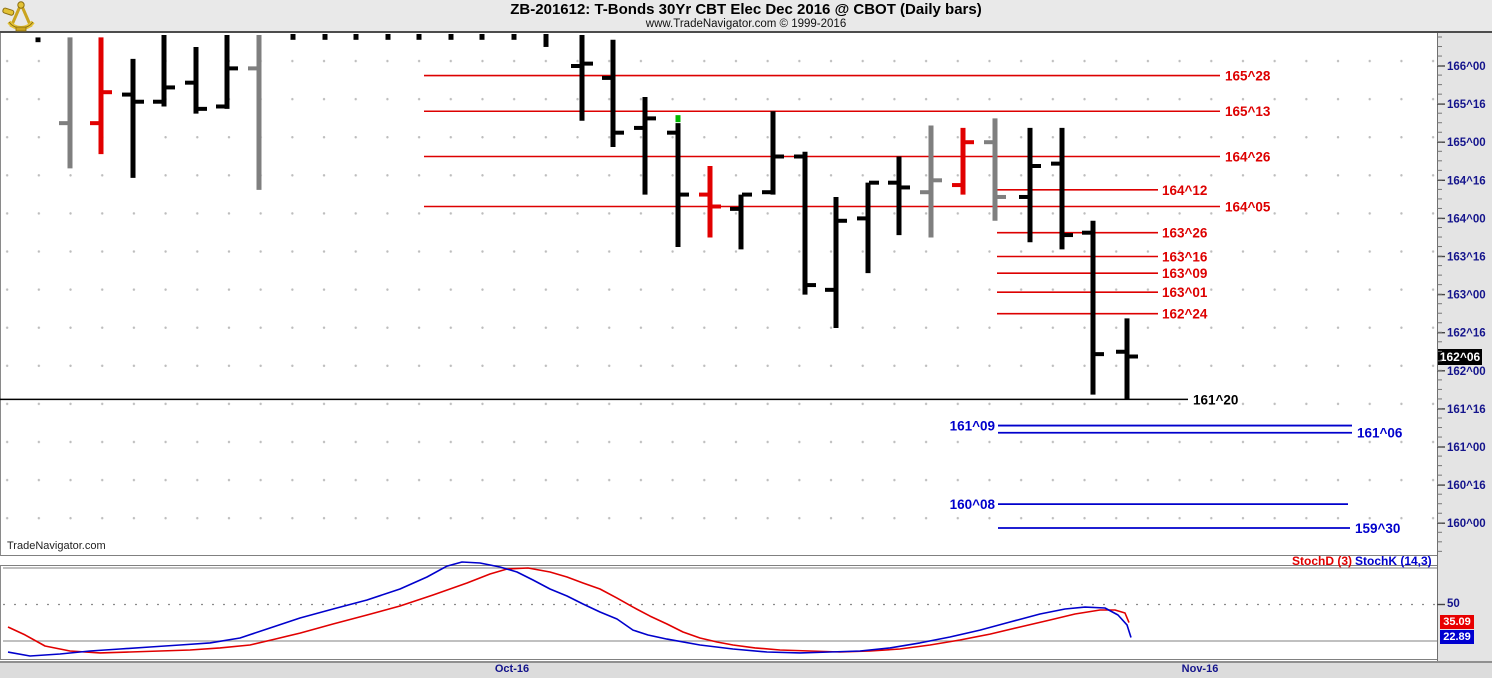 The image size is (1492, 678). Describe the element at coordinates (56, 546) in the screenshot. I see `watermark-text: TradeNavigator.com` at that location.